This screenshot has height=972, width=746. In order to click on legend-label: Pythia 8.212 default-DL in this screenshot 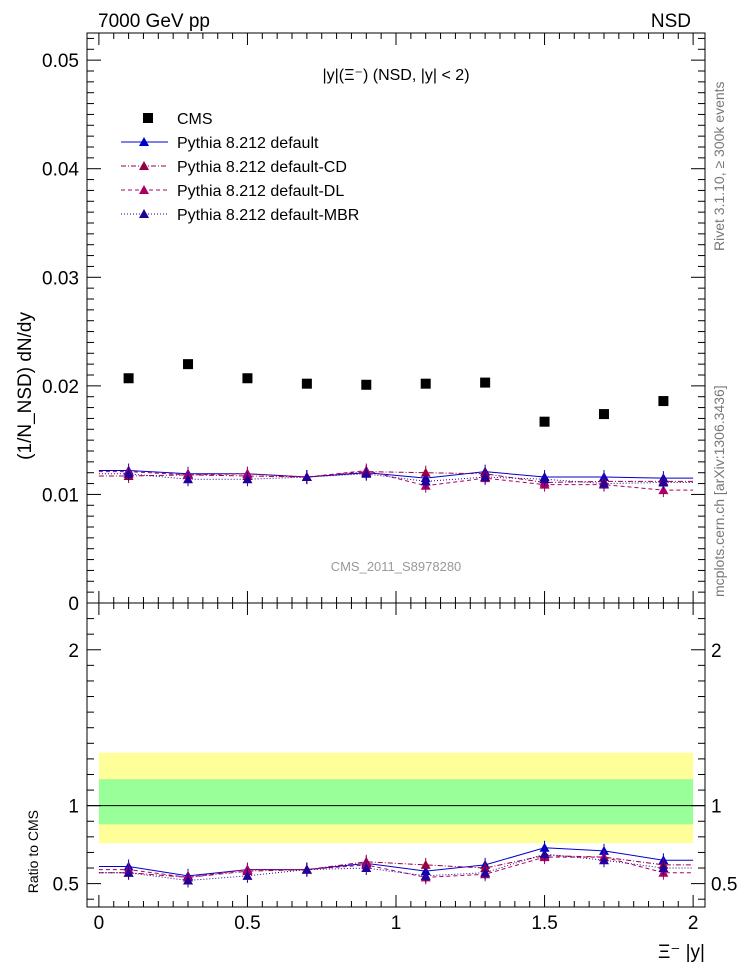, I will do `click(260, 191)`.